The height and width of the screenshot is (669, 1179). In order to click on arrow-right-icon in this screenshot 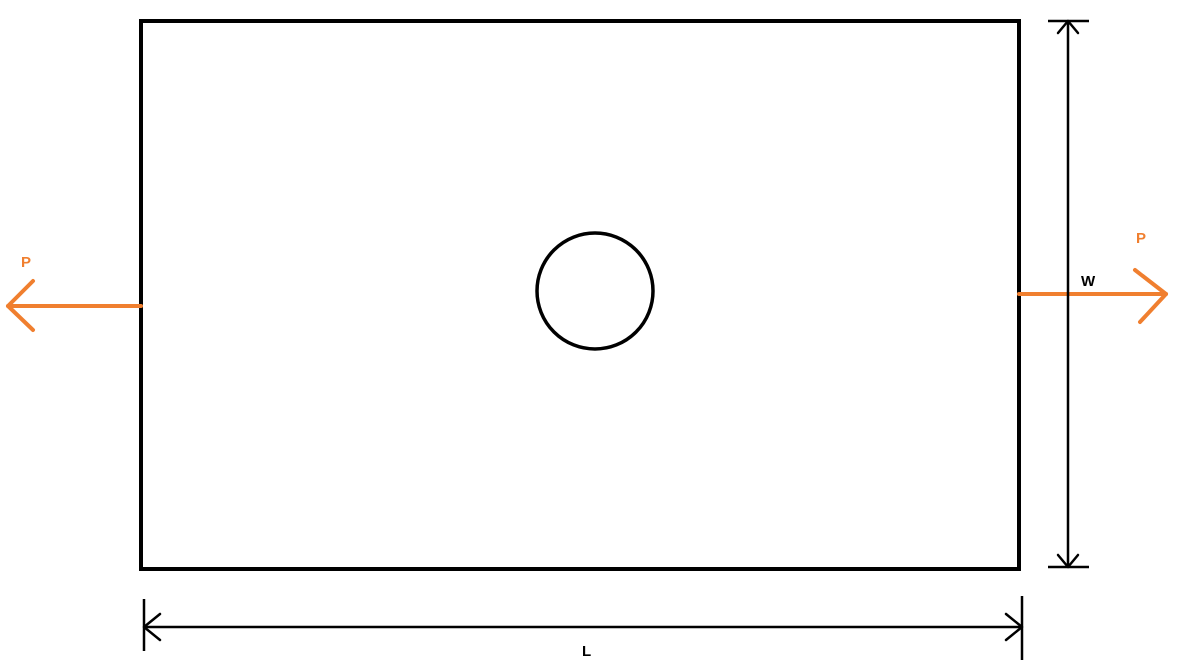, I will do `click(1150, 296)`.